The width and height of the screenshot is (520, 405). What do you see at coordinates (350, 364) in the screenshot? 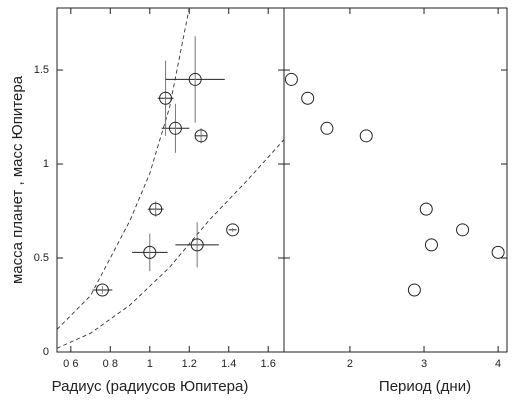
I see `x-tick-label: 2` at bounding box center [350, 364].